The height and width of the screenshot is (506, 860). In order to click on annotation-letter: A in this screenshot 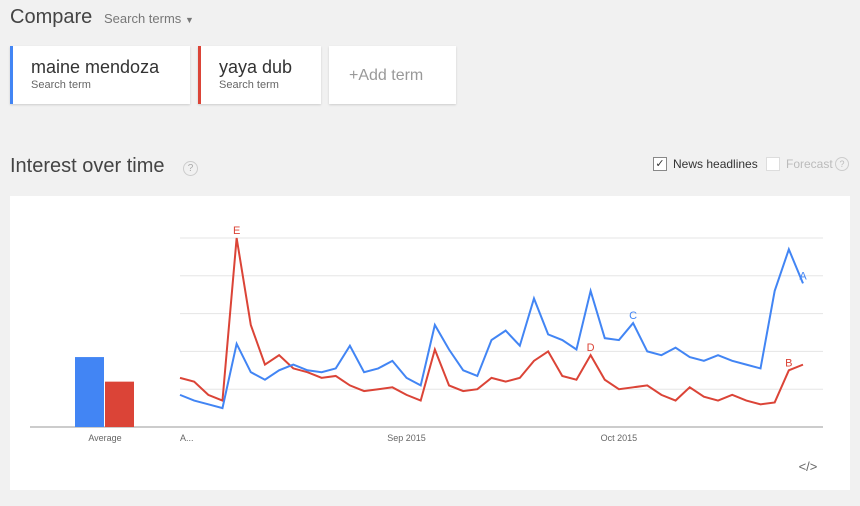, I will do `click(803, 276)`.